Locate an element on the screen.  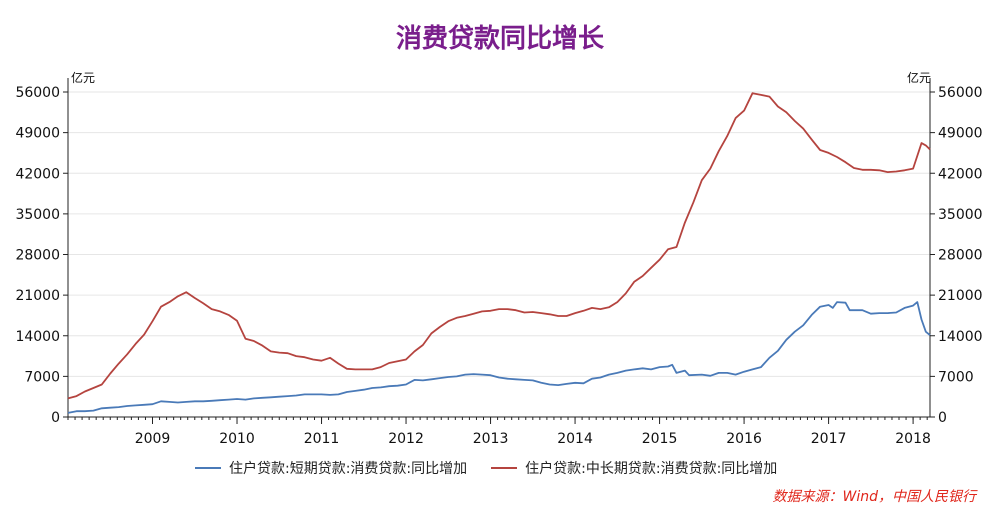
x-tick-label: 2013 is located at coordinates (491, 439).